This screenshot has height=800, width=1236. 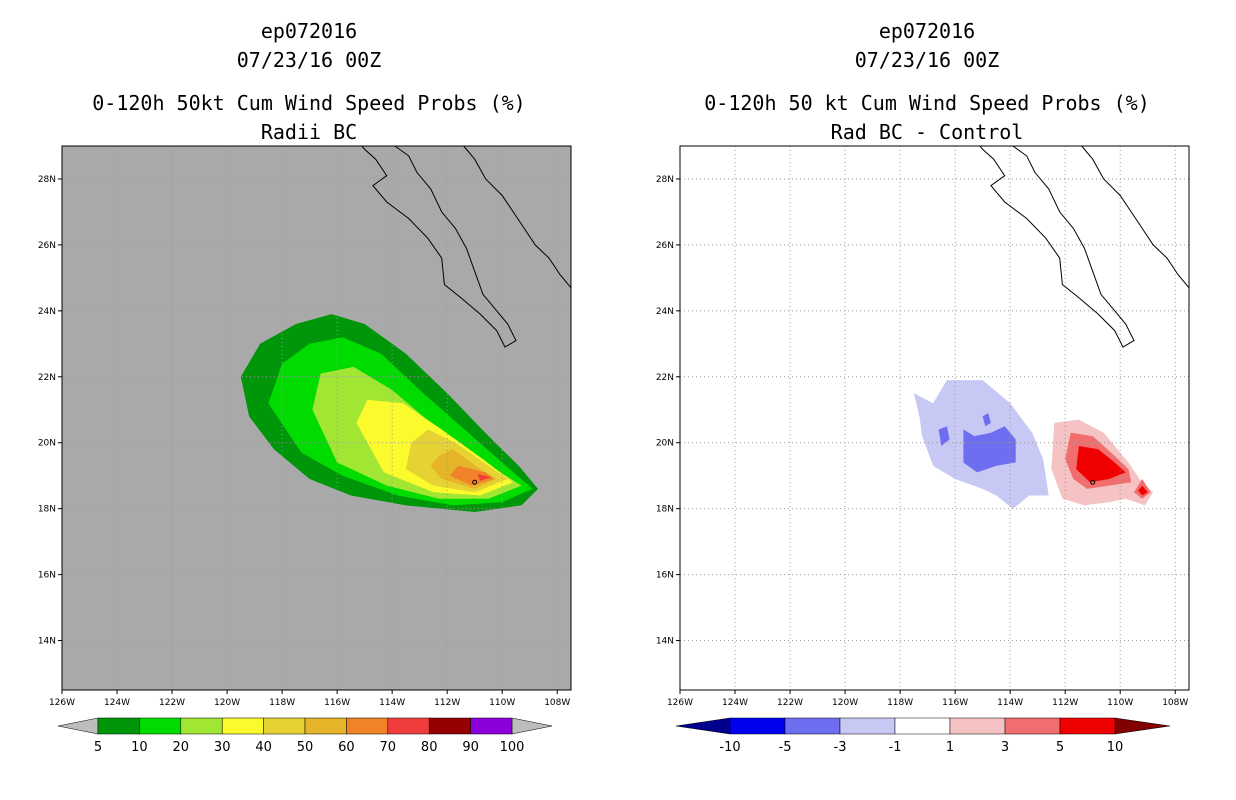 I want to click on colorbar-label: 20, so click(x=181, y=747).